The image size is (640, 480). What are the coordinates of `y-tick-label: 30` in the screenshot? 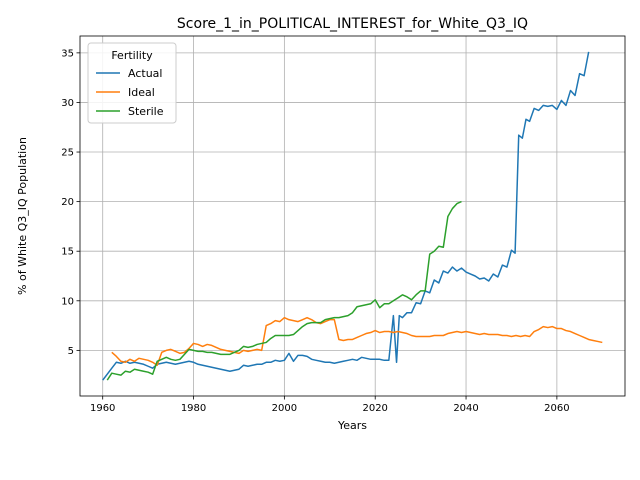 It's located at (67, 103).